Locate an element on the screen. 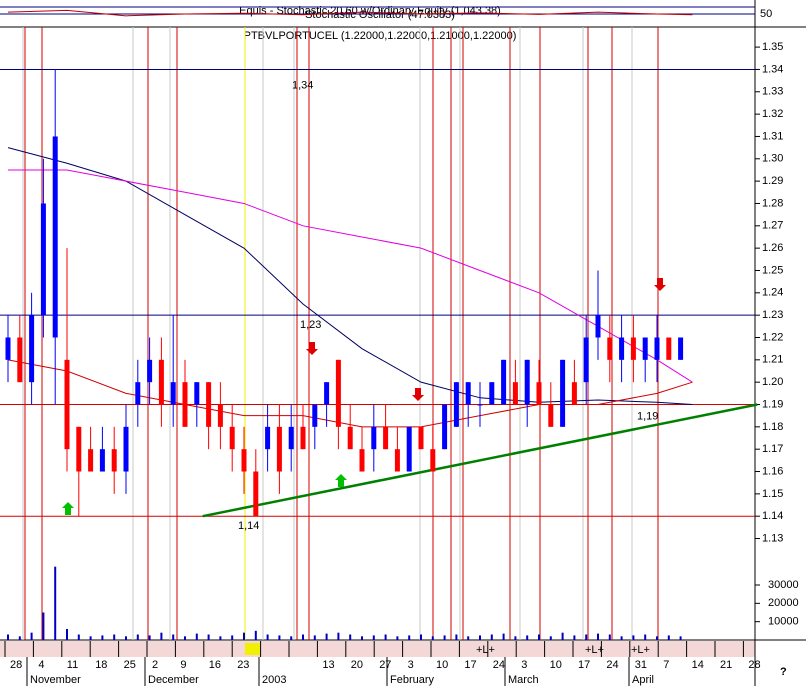 This screenshot has width=806, height=686. x-tick-label: 21 is located at coordinates (726, 665).